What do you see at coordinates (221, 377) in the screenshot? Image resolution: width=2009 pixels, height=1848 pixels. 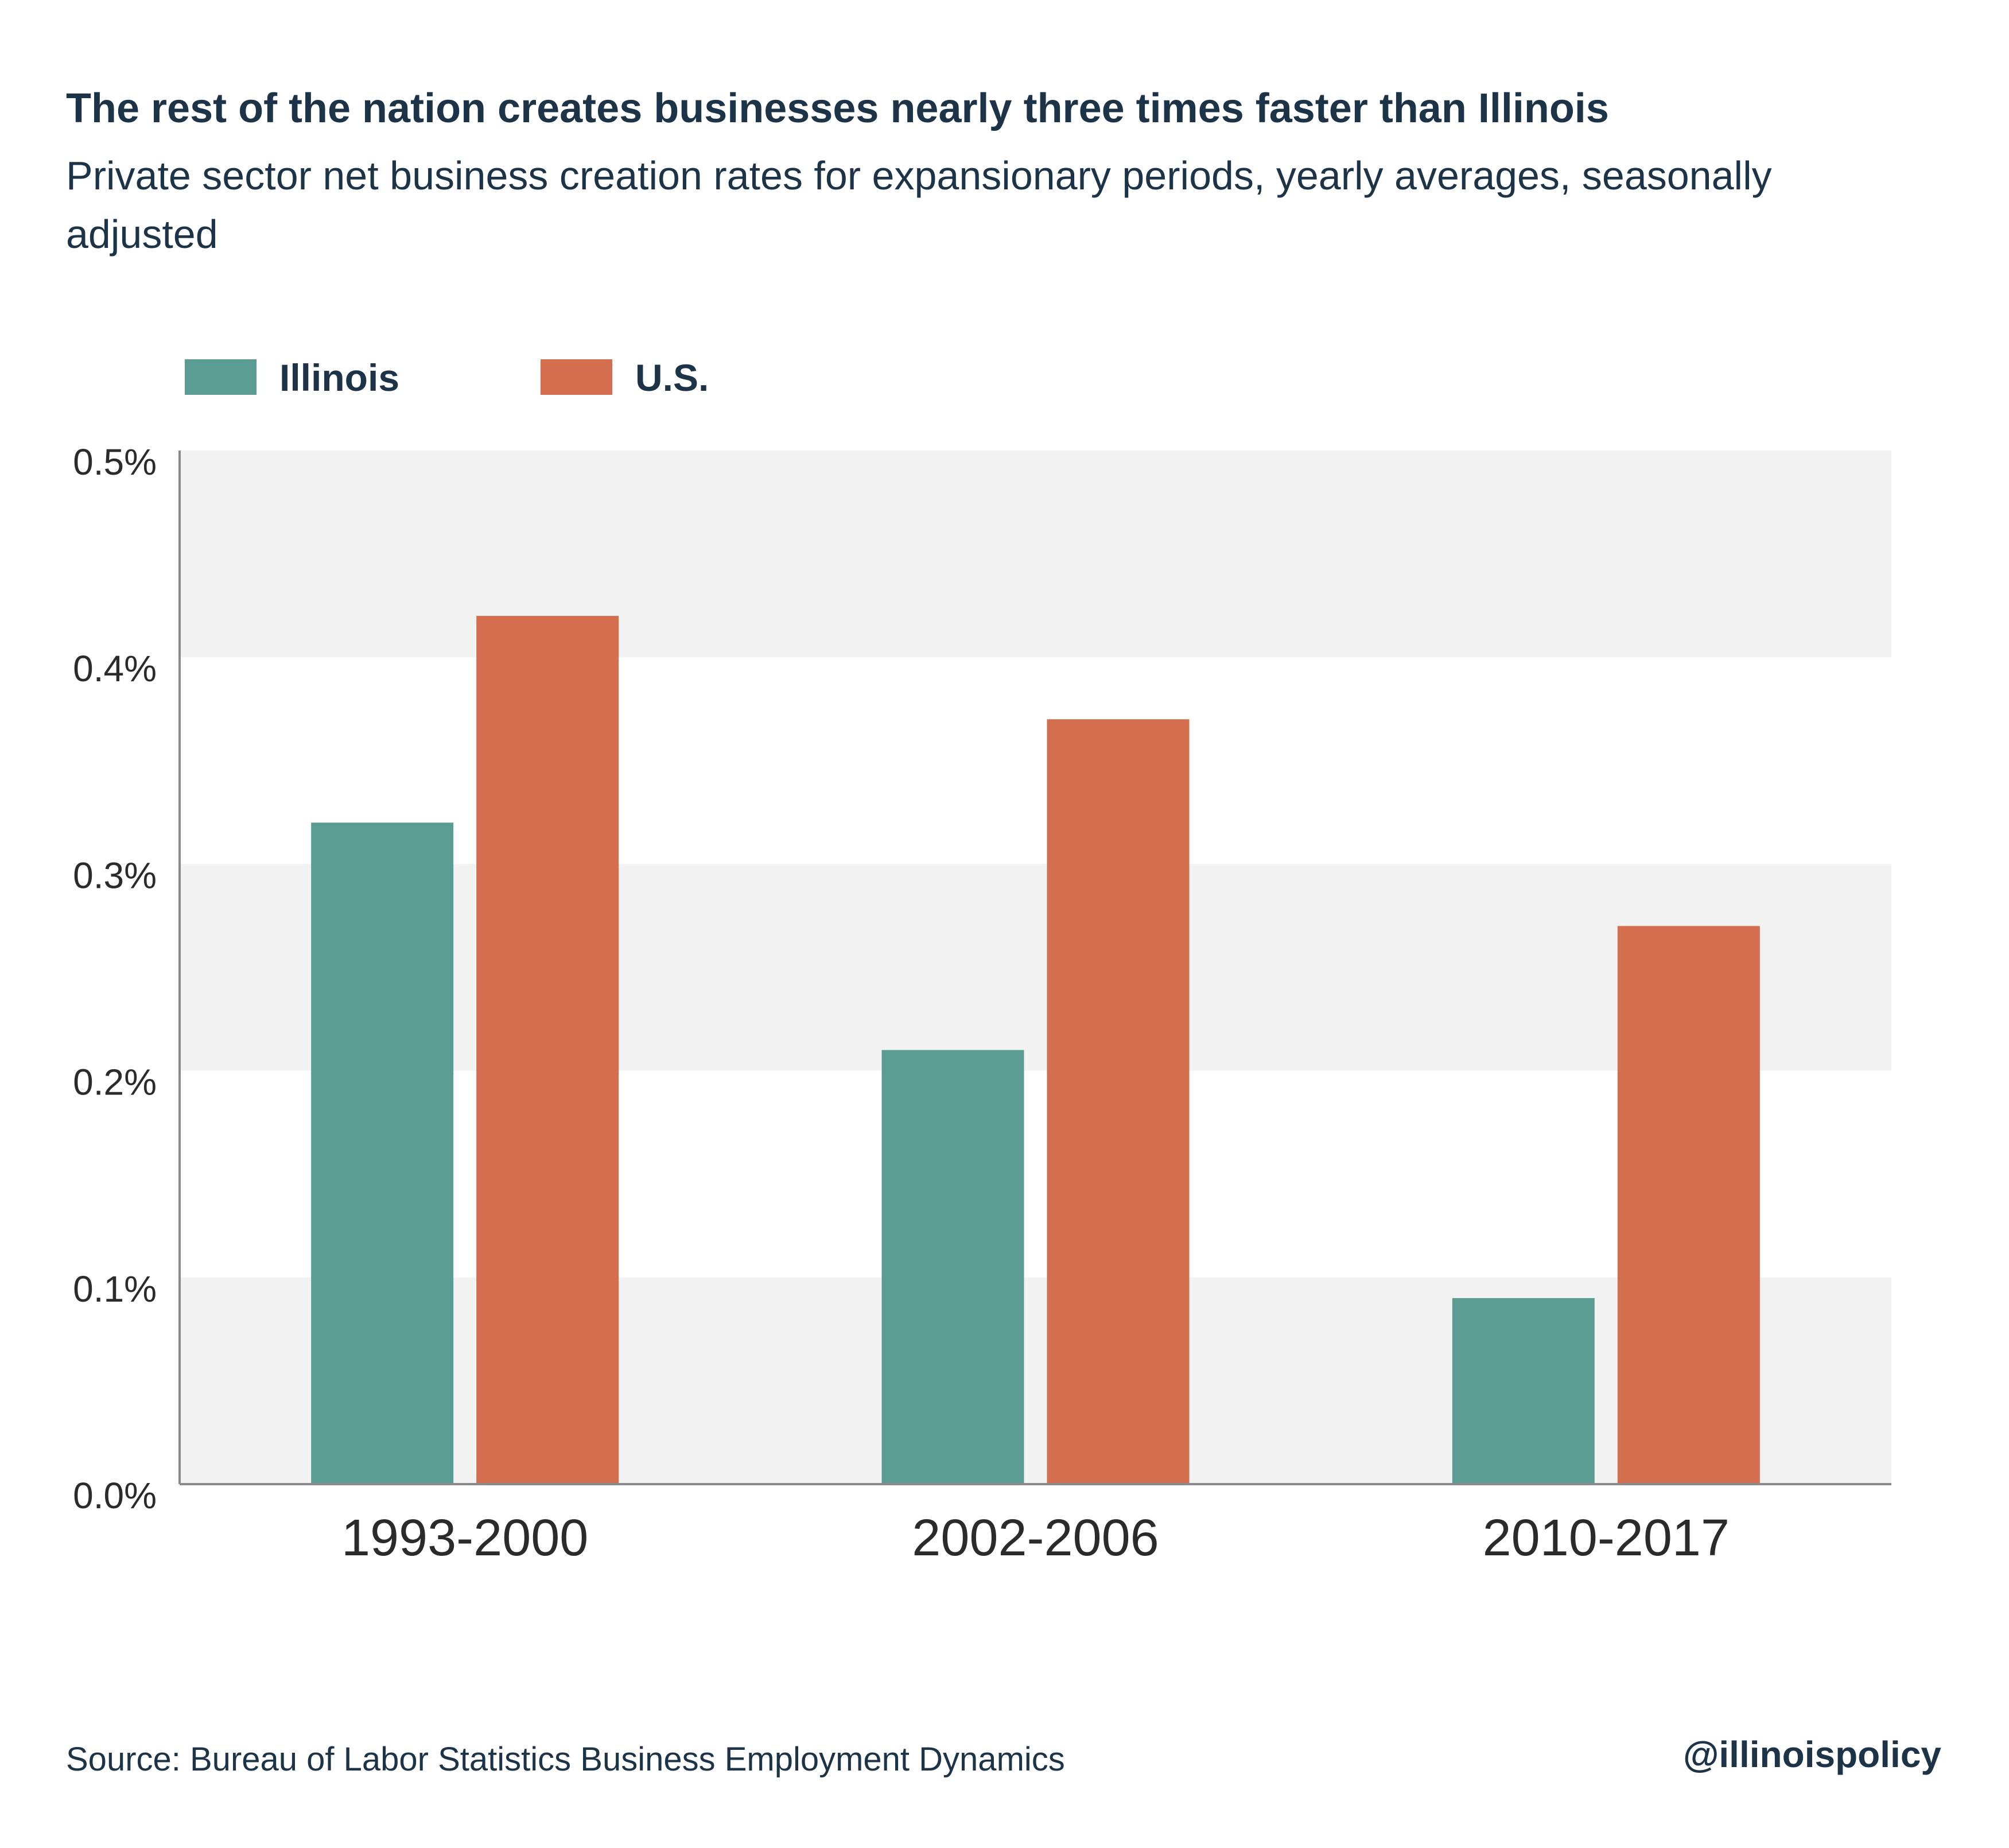 I see `legend-swatch-illinois` at bounding box center [221, 377].